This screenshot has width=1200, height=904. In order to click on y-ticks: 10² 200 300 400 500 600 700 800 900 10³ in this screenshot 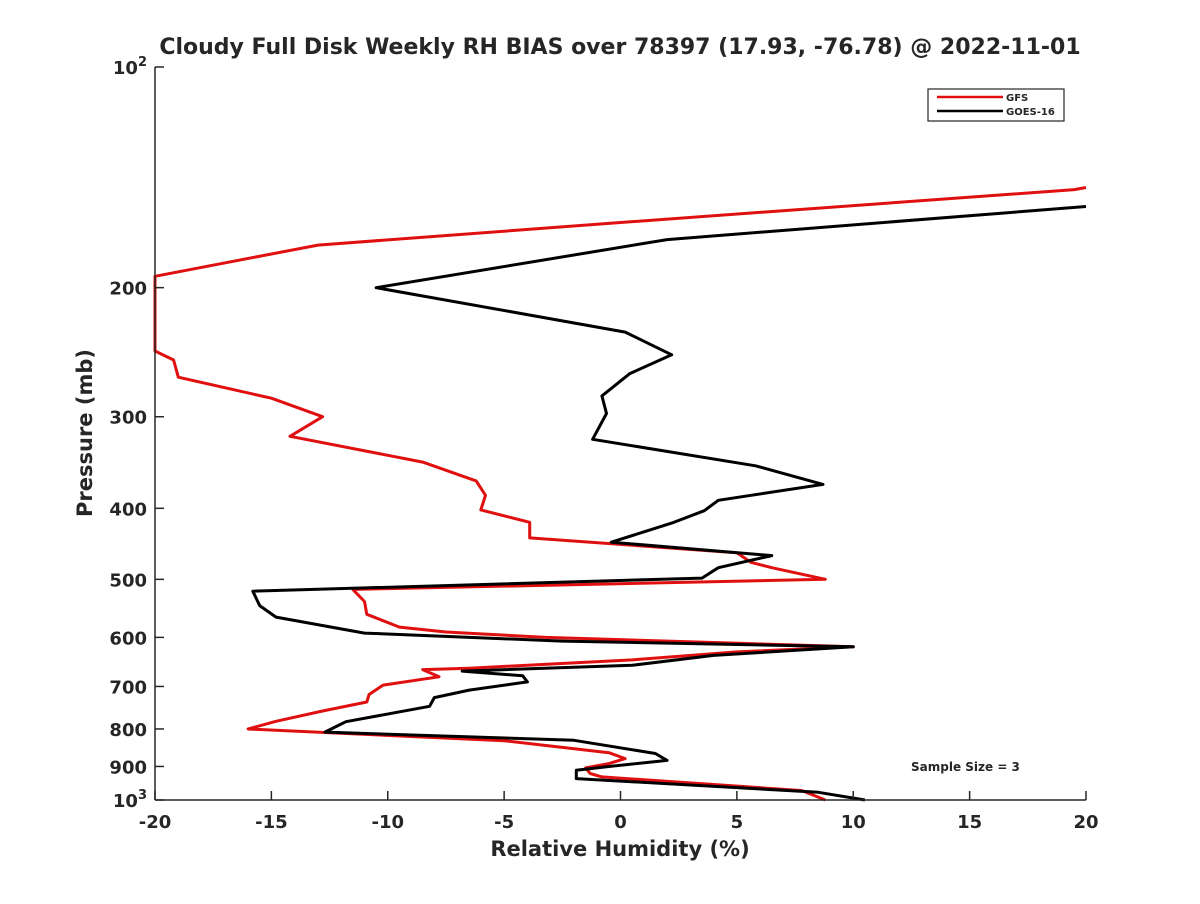, I will do `click(136, 433)`.